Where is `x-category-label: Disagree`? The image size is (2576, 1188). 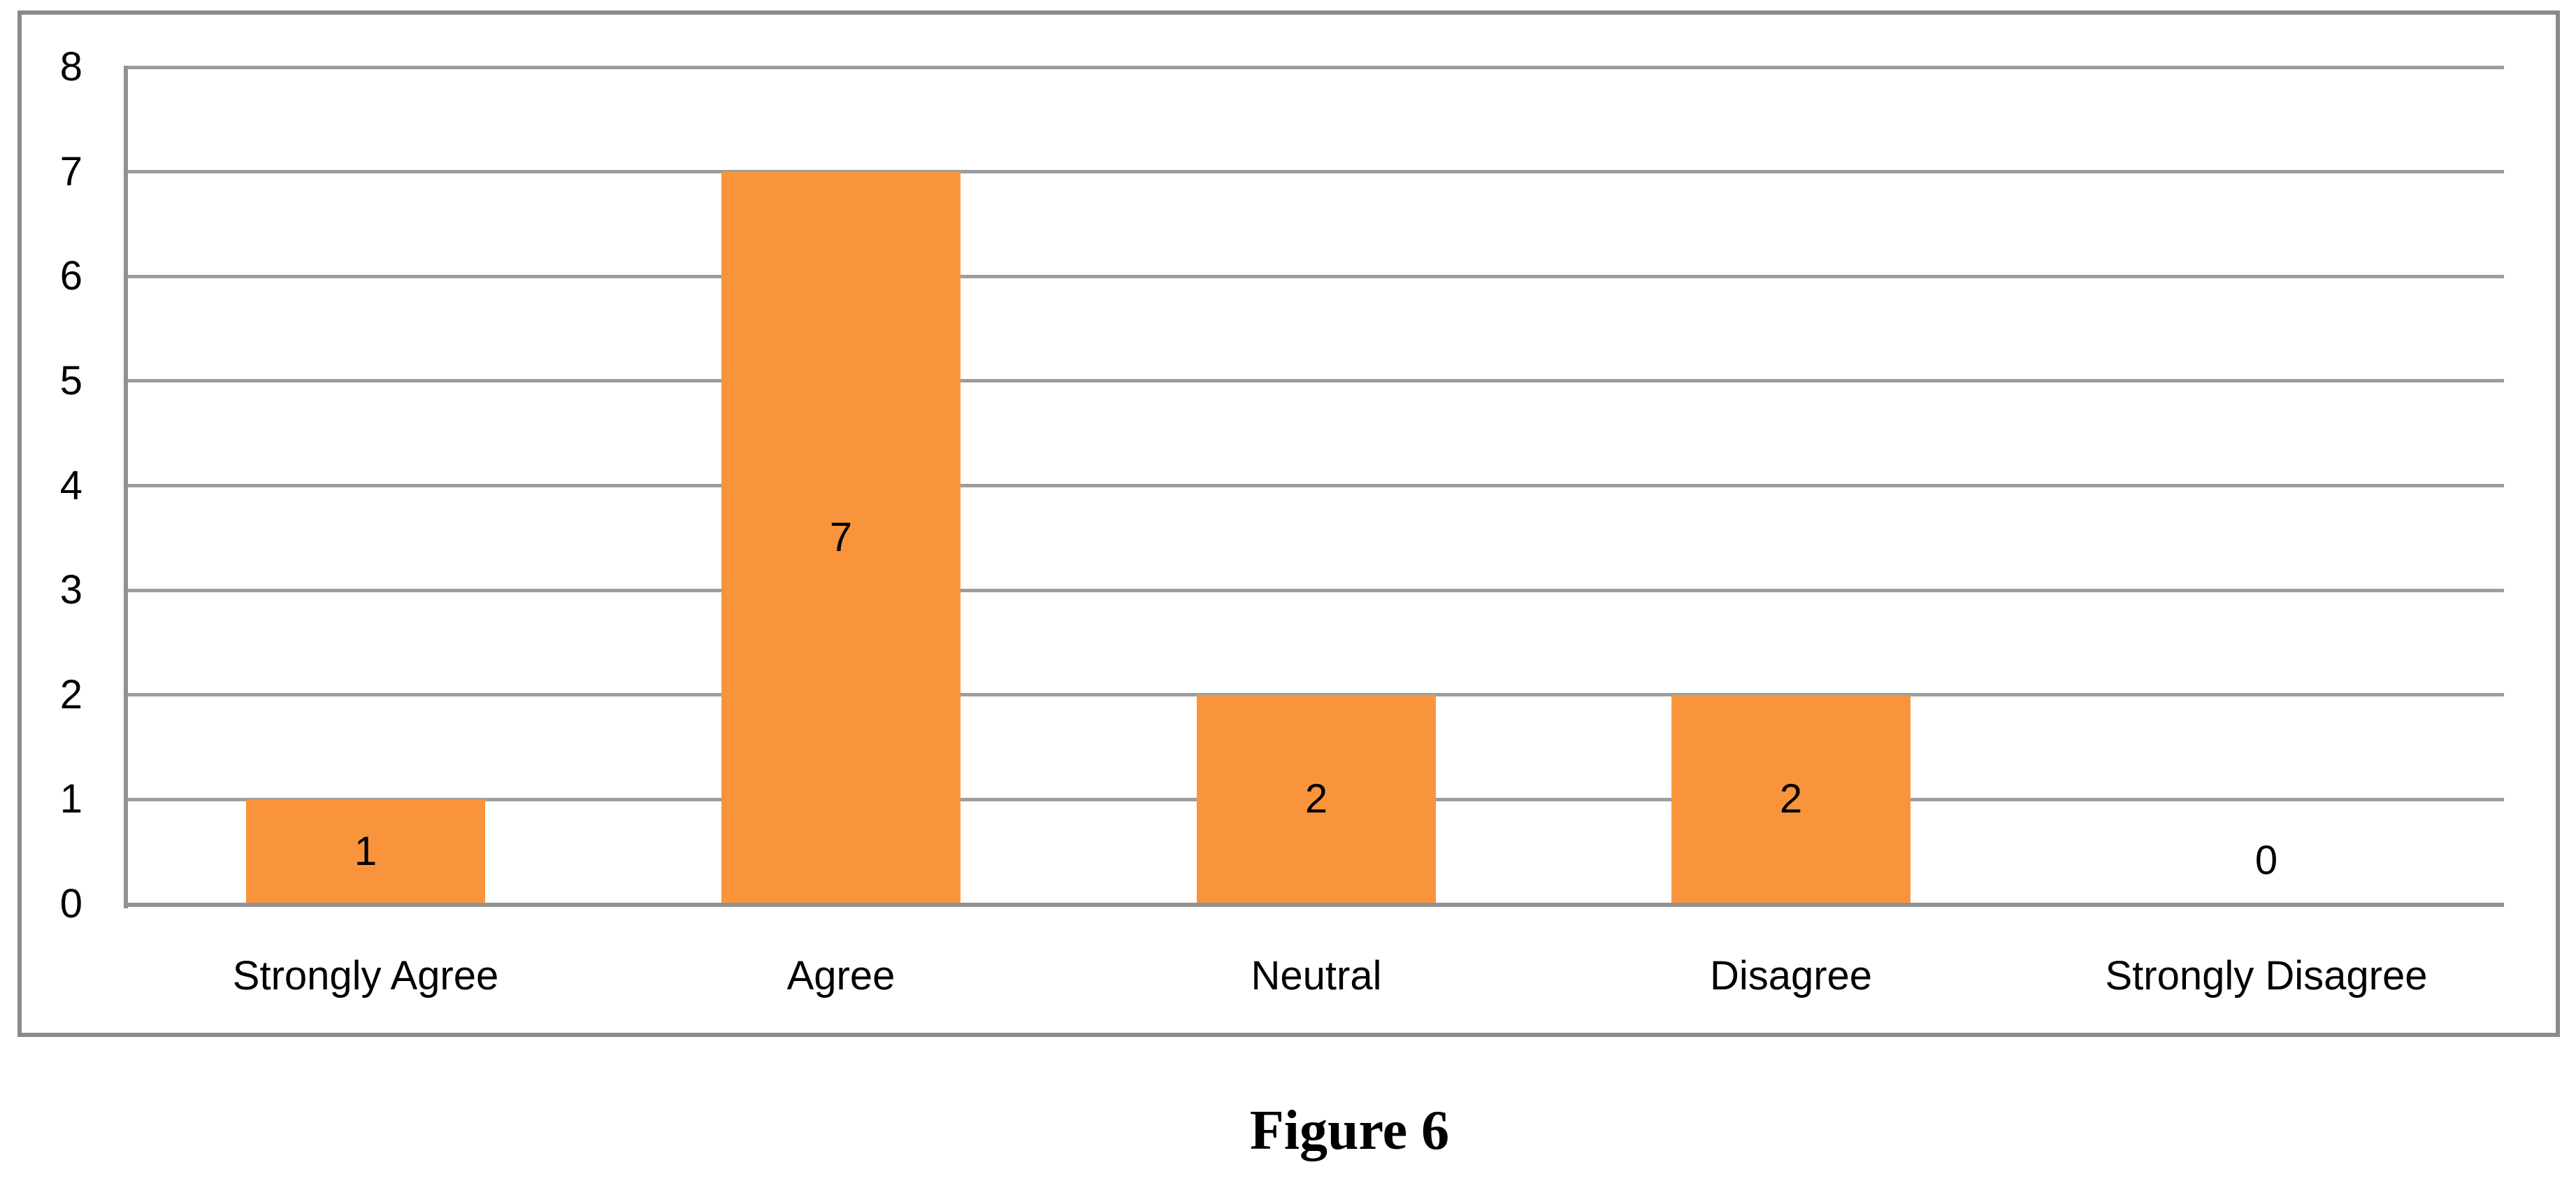 x-category-label: Disagree is located at coordinates (1791, 976).